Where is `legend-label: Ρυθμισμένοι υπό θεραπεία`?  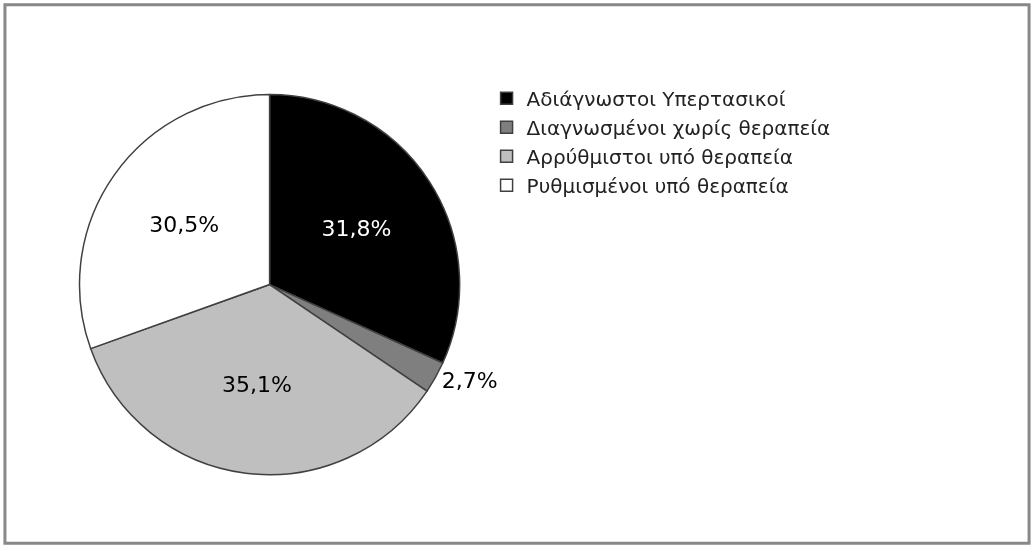
legend-label: Ρυθμισμένοι υπό θεραπεία is located at coordinates (657, 185).